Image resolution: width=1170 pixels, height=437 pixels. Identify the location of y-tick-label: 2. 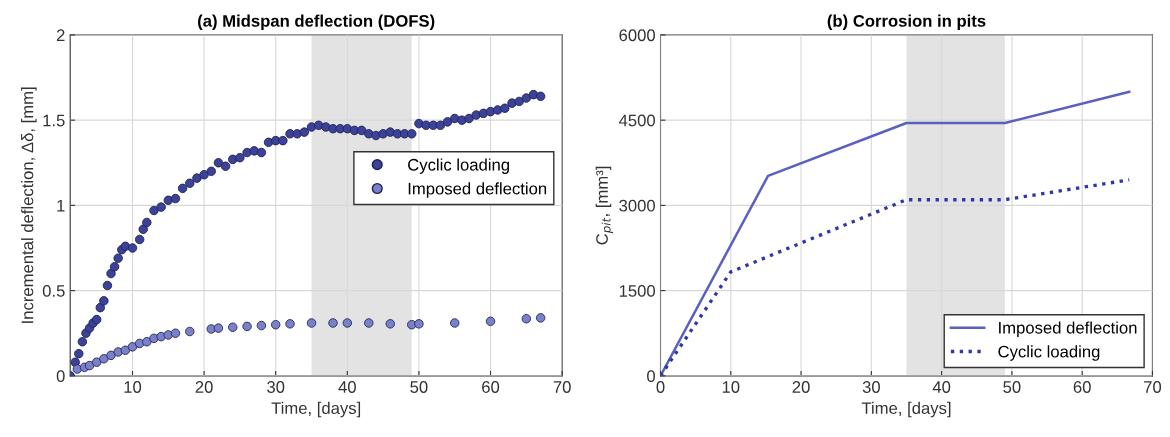
(60, 35).